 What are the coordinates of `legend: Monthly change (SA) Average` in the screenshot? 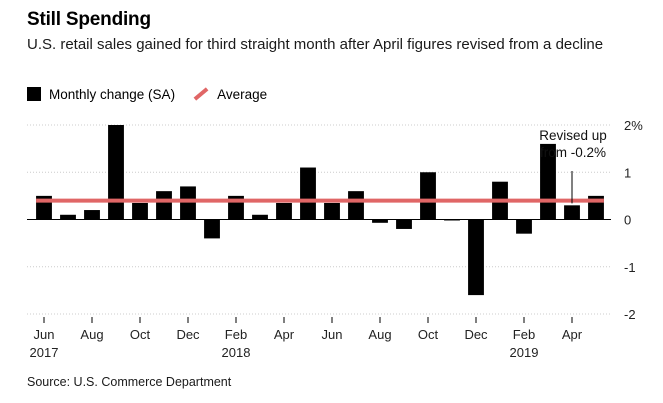 It's located at (155, 94).